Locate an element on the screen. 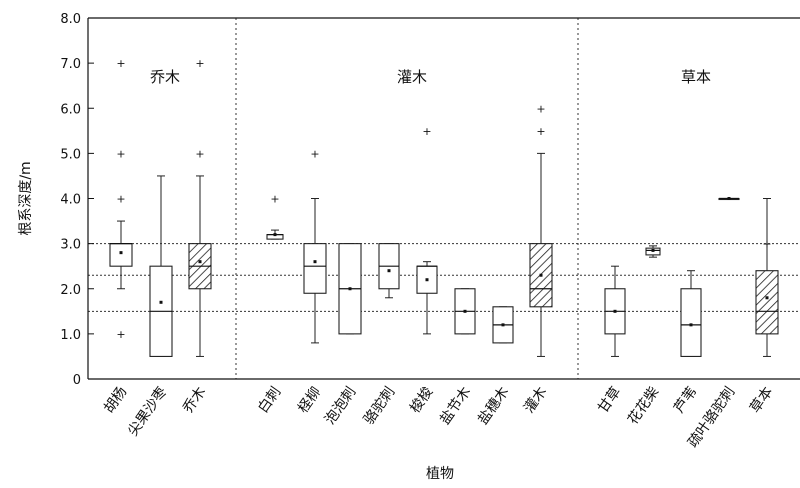  box-柽柳: + is located at coordinates (315, 245).